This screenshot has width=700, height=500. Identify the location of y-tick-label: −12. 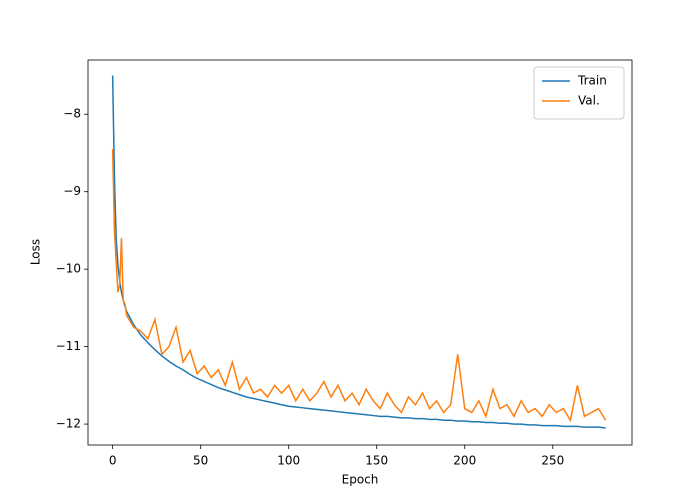
(68, 424).